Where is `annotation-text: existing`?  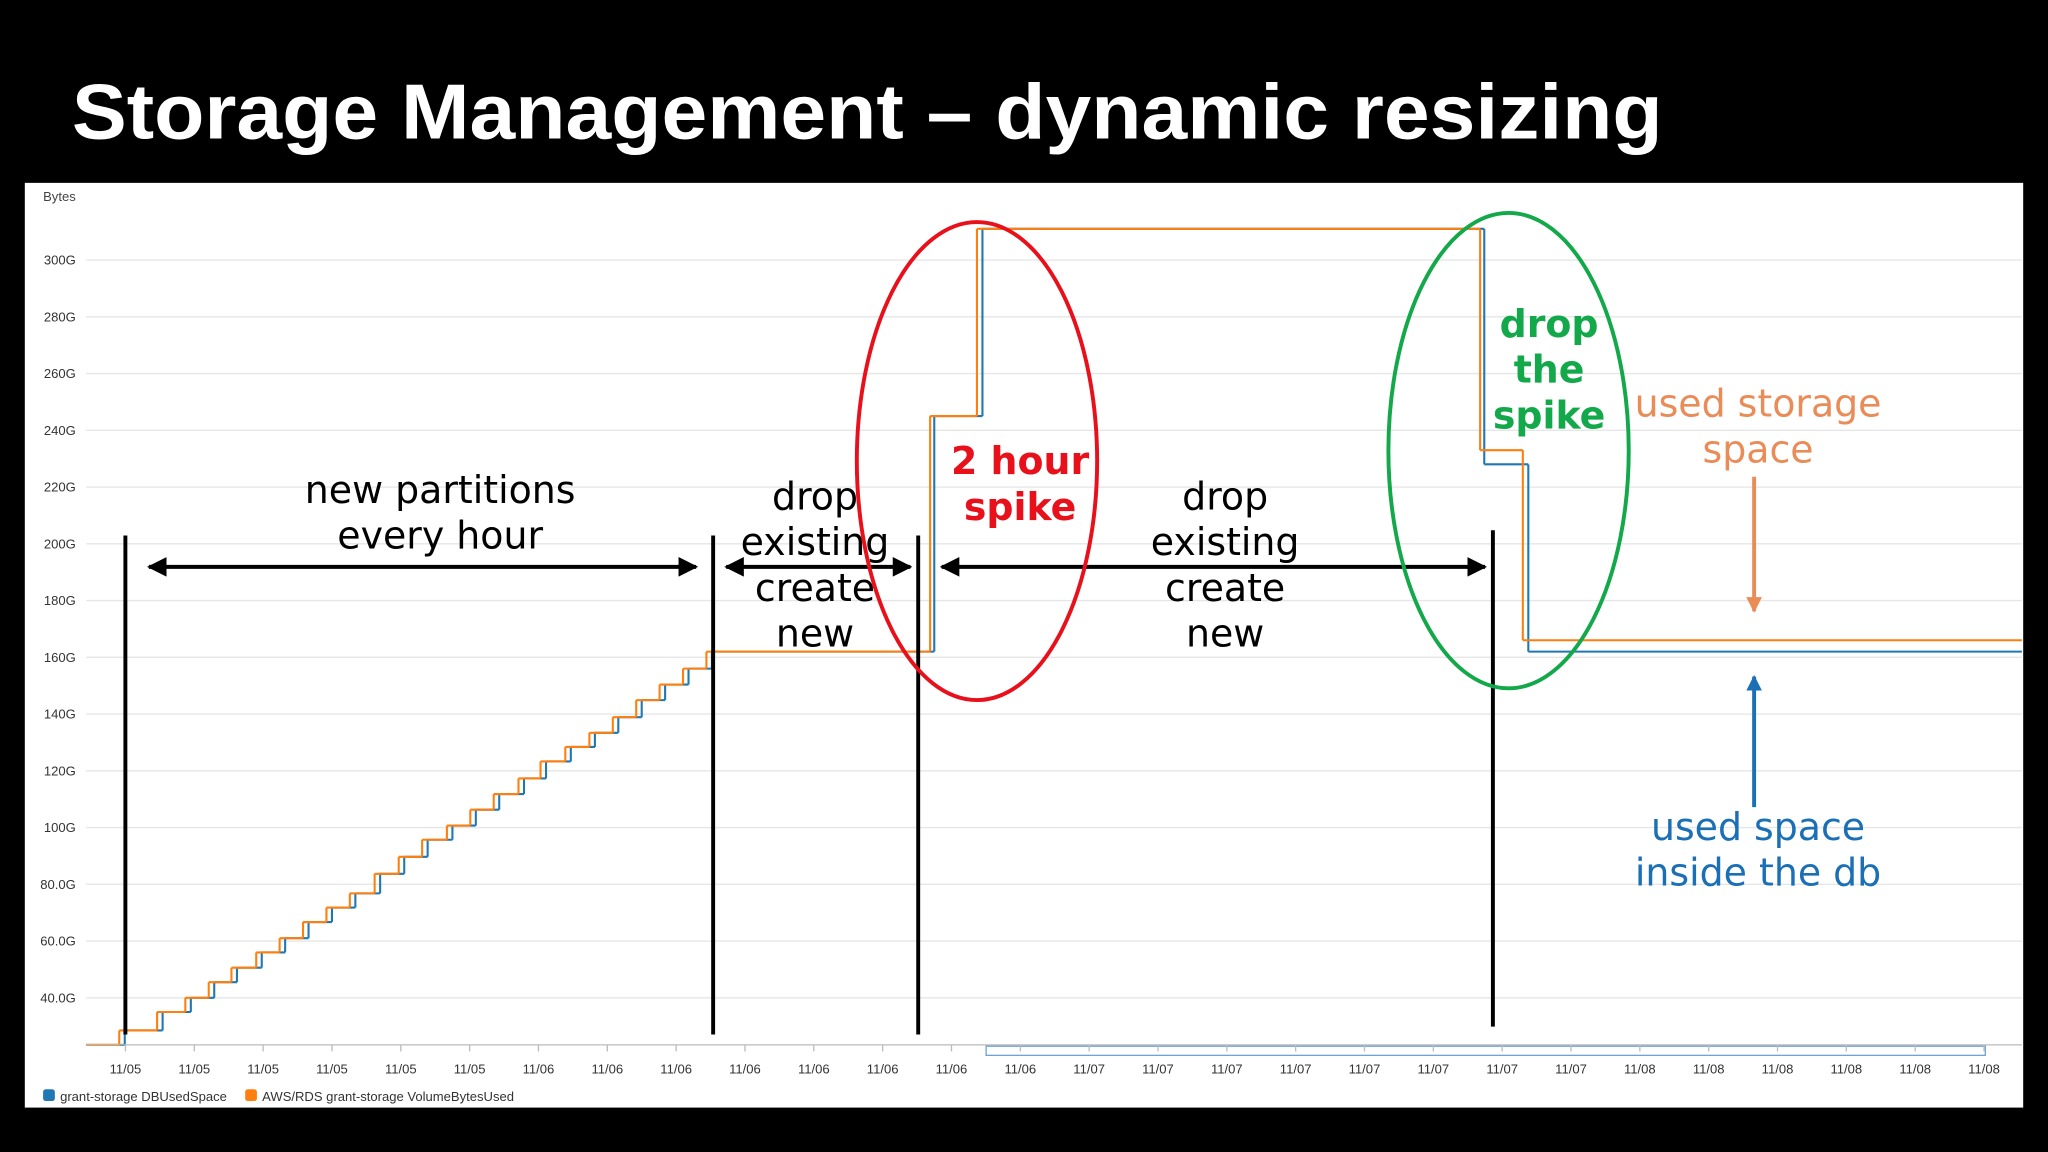
annotation-text: existing is located at coordinates (1225, 542).